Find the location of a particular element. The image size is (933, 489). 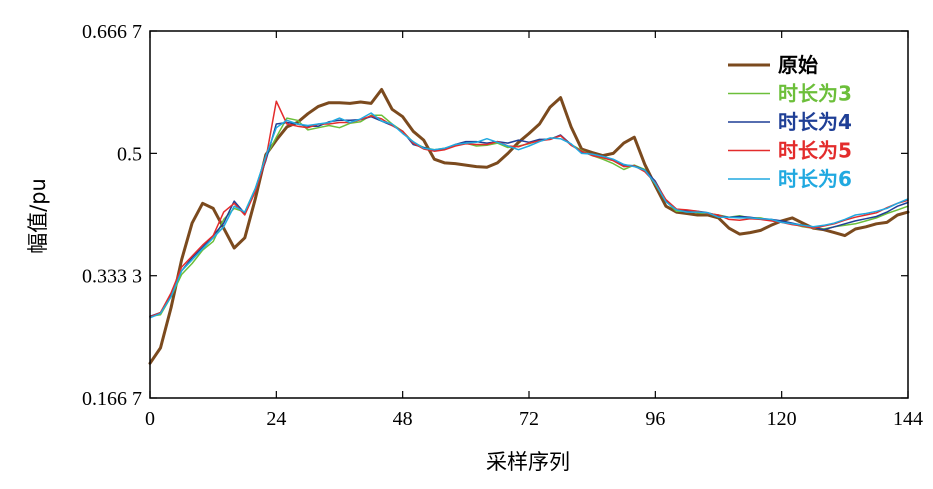

x-tick-label: 96 is located at coordinates (655, 419).